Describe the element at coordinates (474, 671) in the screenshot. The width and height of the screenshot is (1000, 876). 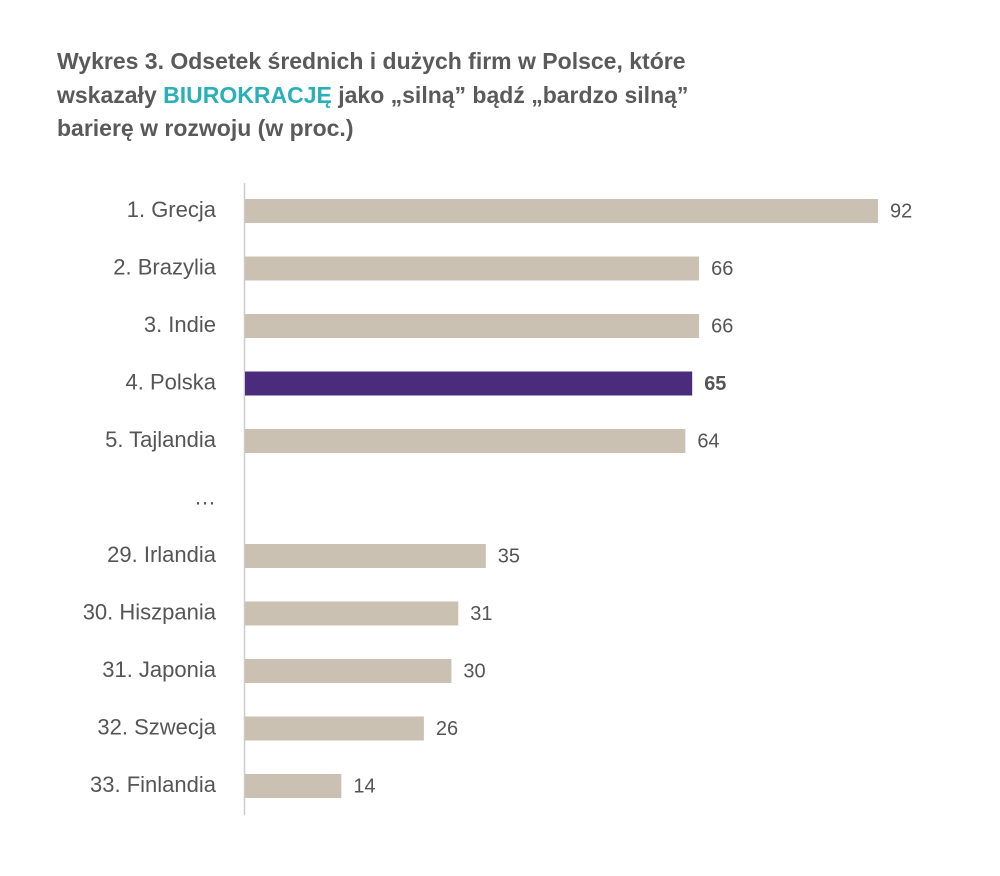
I see `value-label: 30` at that location.